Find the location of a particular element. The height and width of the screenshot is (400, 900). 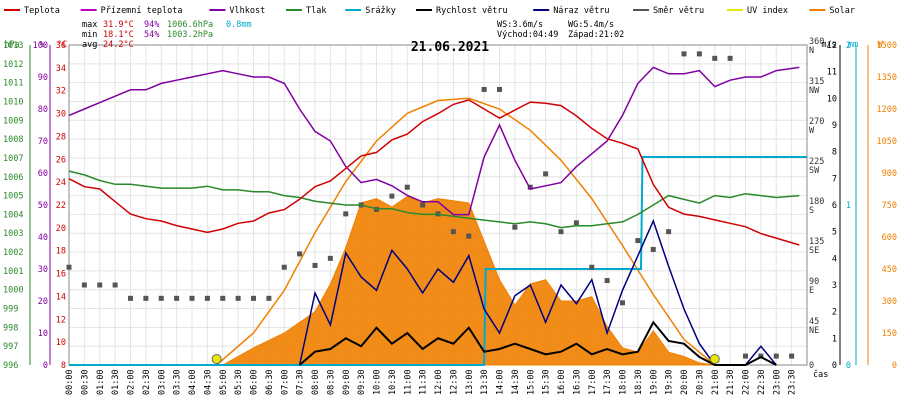

y-tick-direction-name: S is located at coordinates (811, 211).